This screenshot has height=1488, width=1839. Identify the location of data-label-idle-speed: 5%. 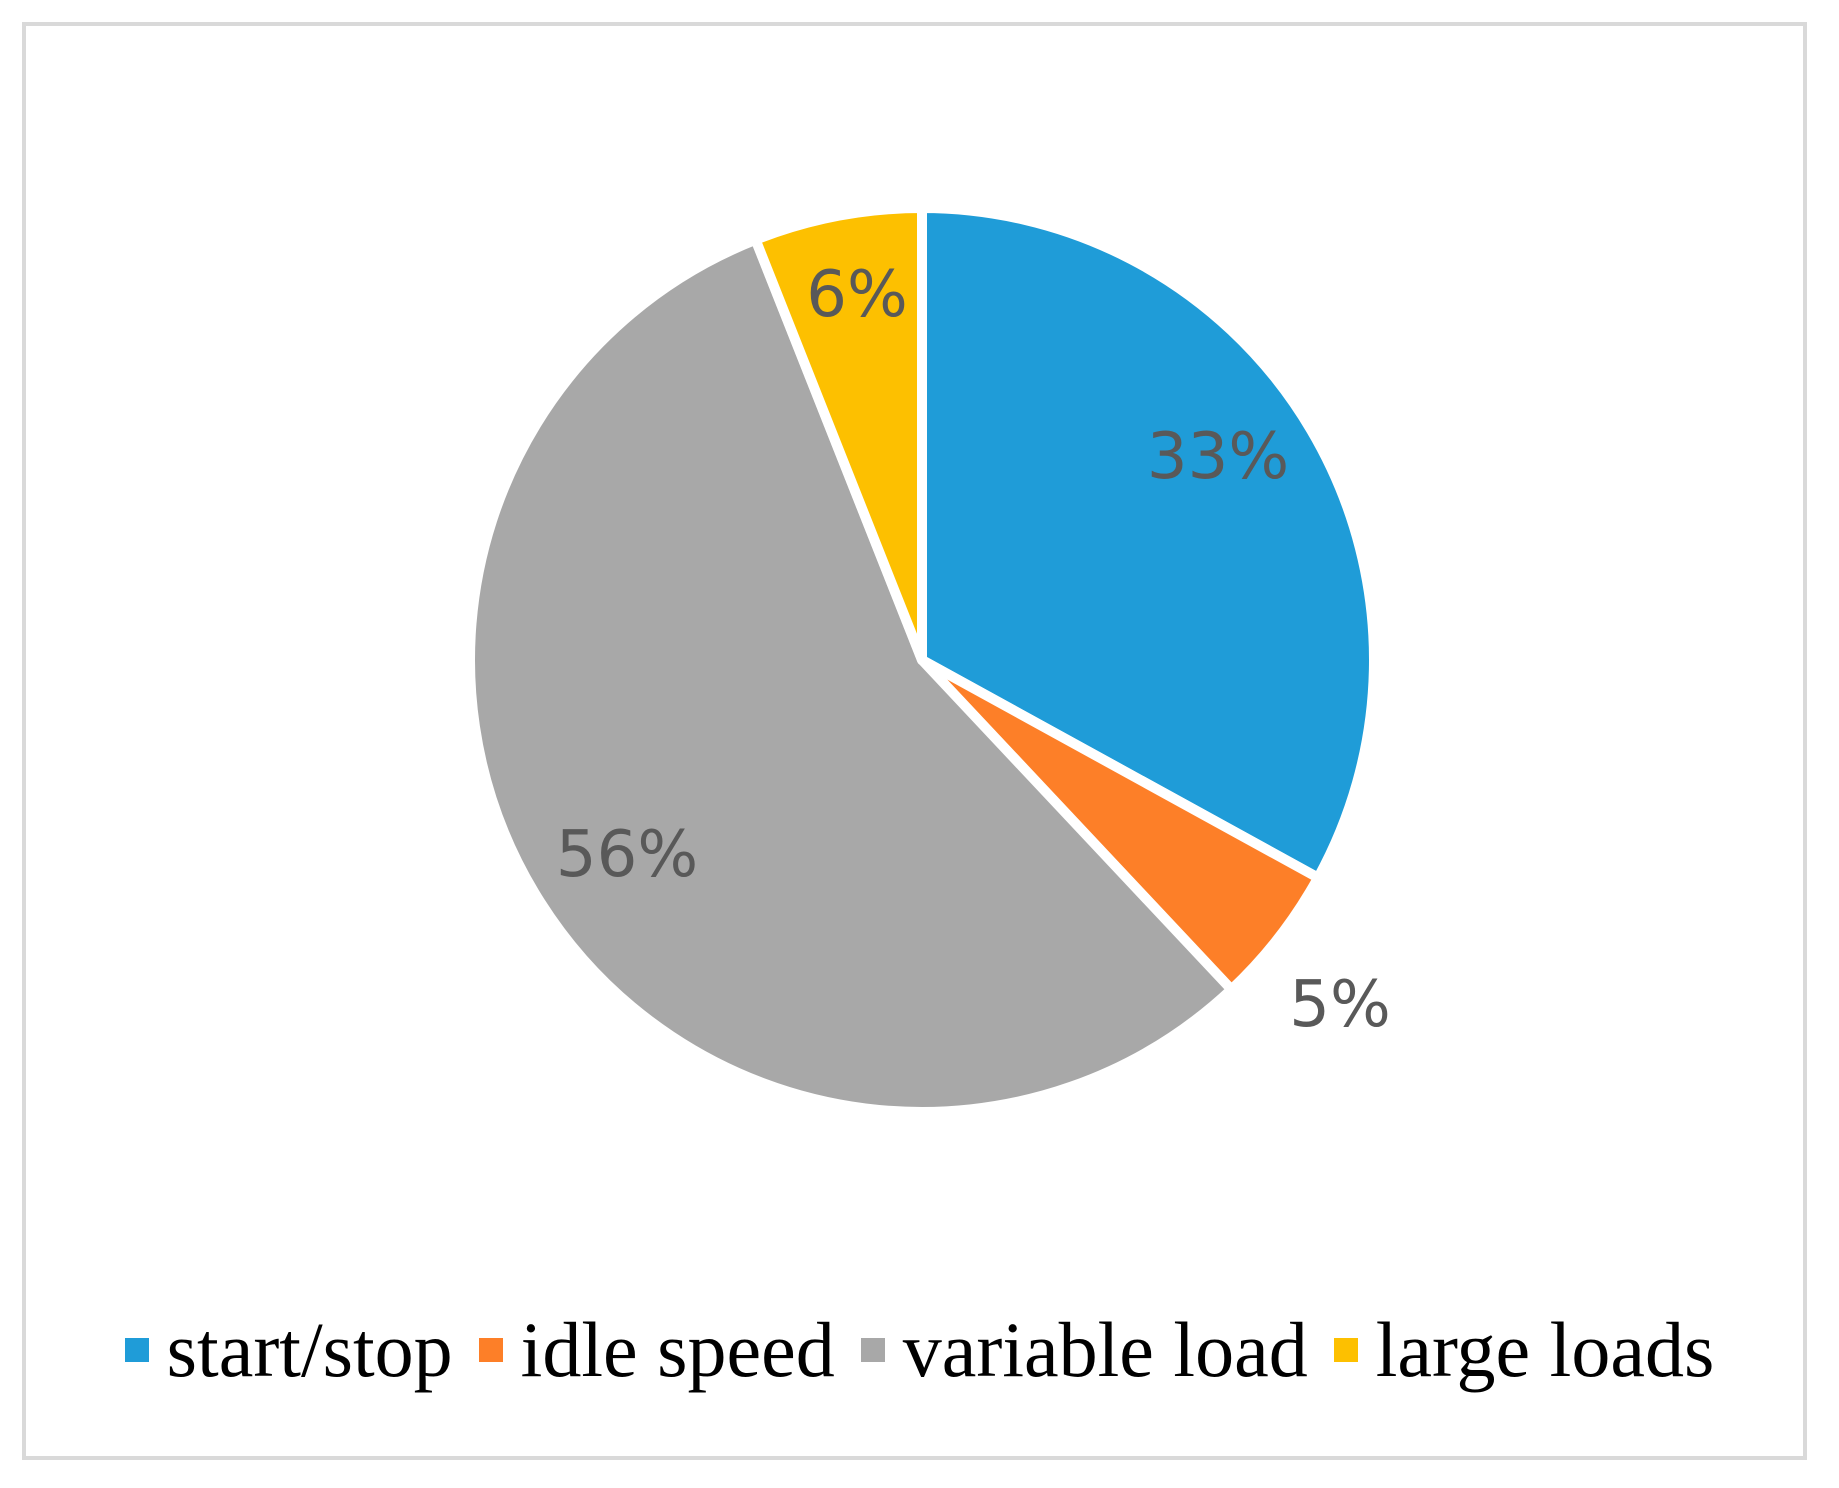
(1340, 1005).